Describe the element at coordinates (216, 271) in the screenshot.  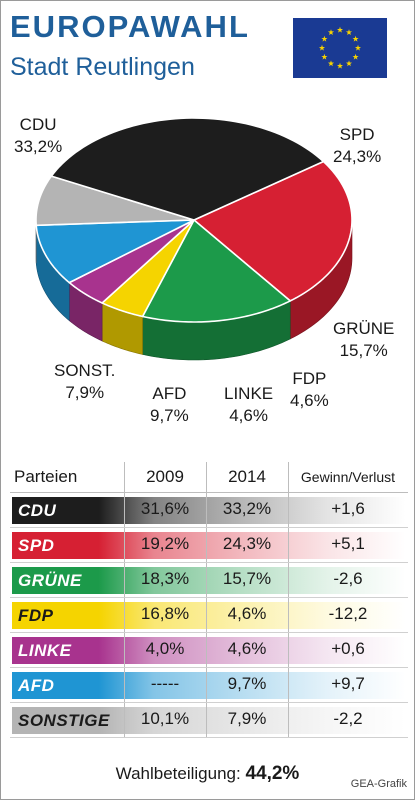
I see `pie-slice-gruene` at that location.